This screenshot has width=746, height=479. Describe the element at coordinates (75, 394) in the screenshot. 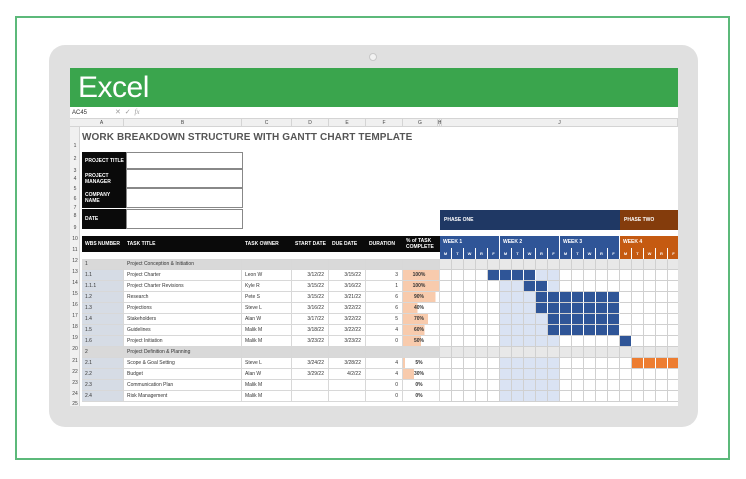

I see `row-number: 24` at that location.